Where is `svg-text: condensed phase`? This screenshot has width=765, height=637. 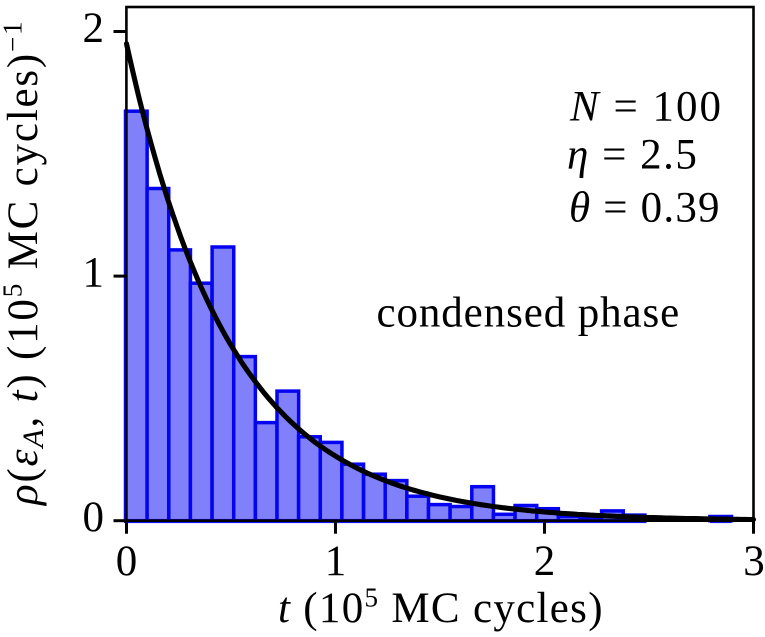
svg-text: condensed phase is located at coordinates (529, 313).